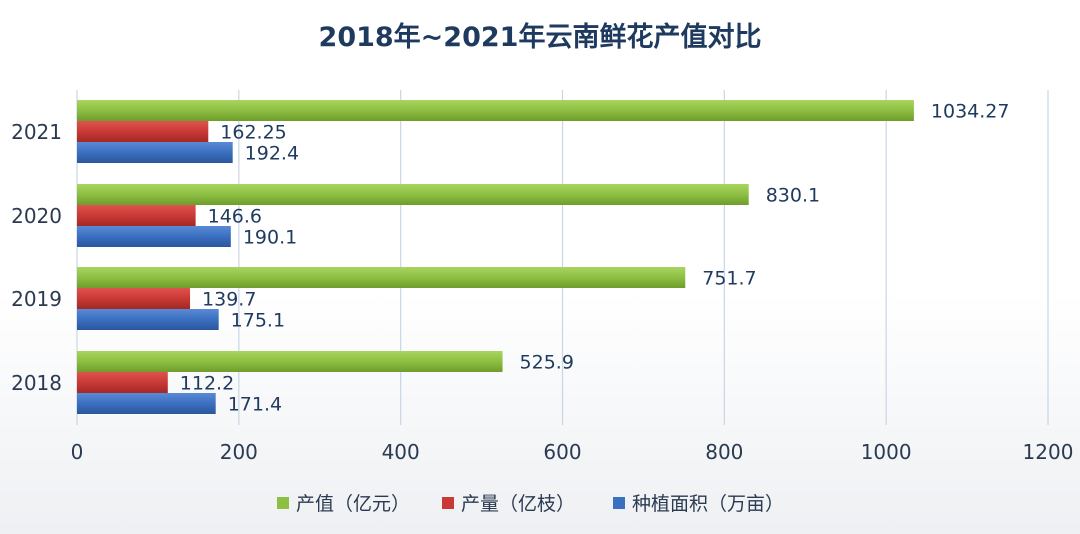 This screenshot has width=1080, height=534. I want to click on x-tick-label: 800, so click(724, 452).